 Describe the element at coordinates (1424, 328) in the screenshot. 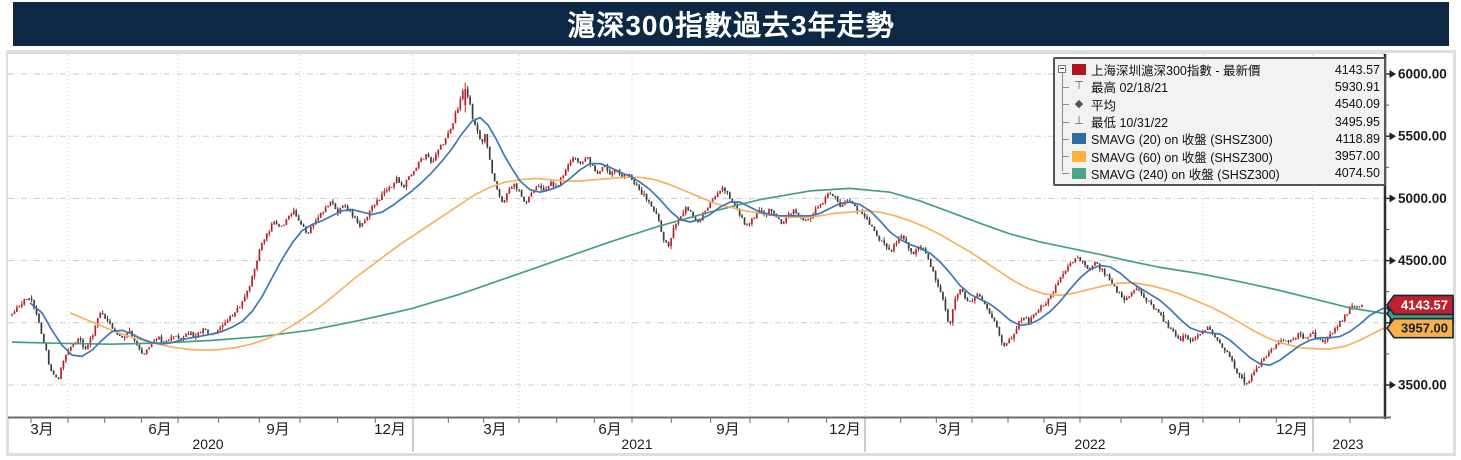

I see `sma60-price-badge-text: 3957.00` at that location.